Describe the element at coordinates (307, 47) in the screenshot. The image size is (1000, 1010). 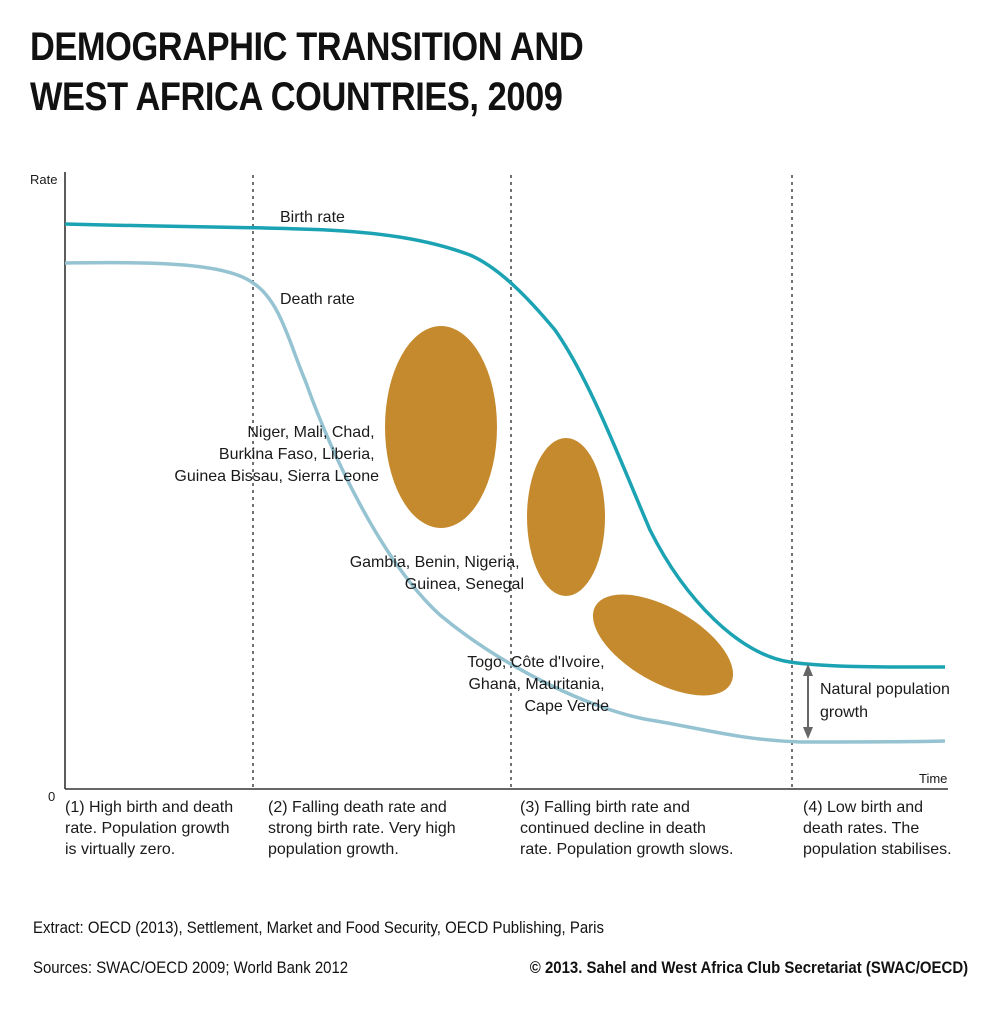
I see `title-line-1: DEMOGRAPHIC TRANSITION AND` at that location.